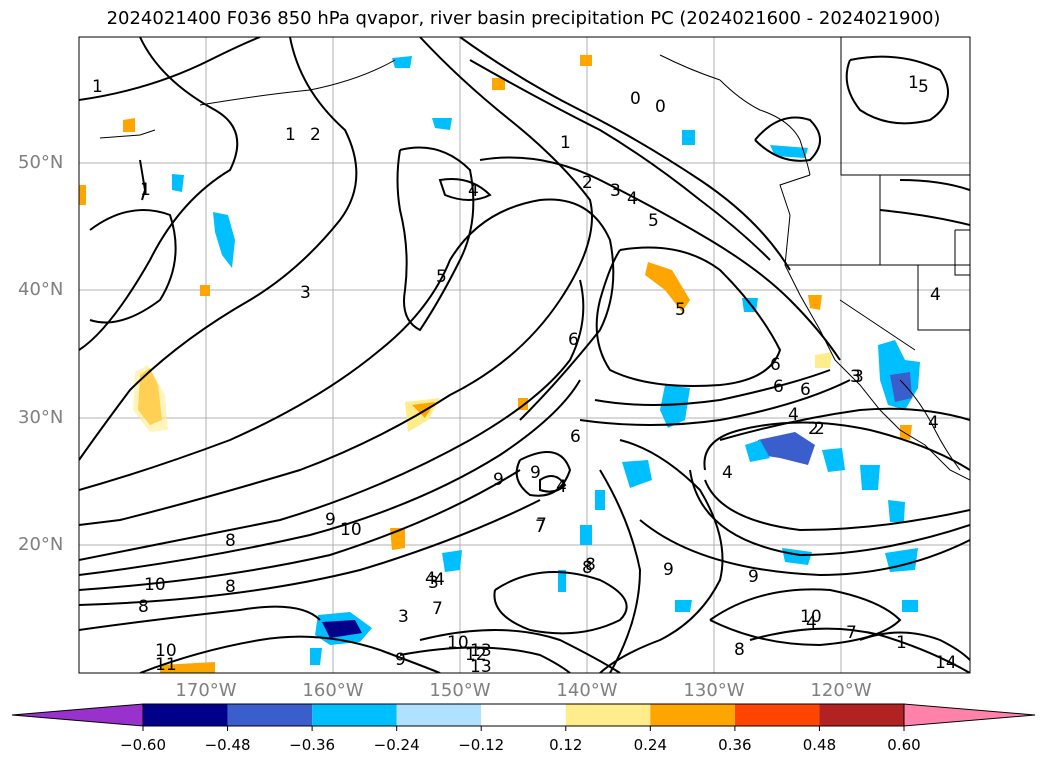  I want to click on colorbar-extend-high, so click(969, 715).